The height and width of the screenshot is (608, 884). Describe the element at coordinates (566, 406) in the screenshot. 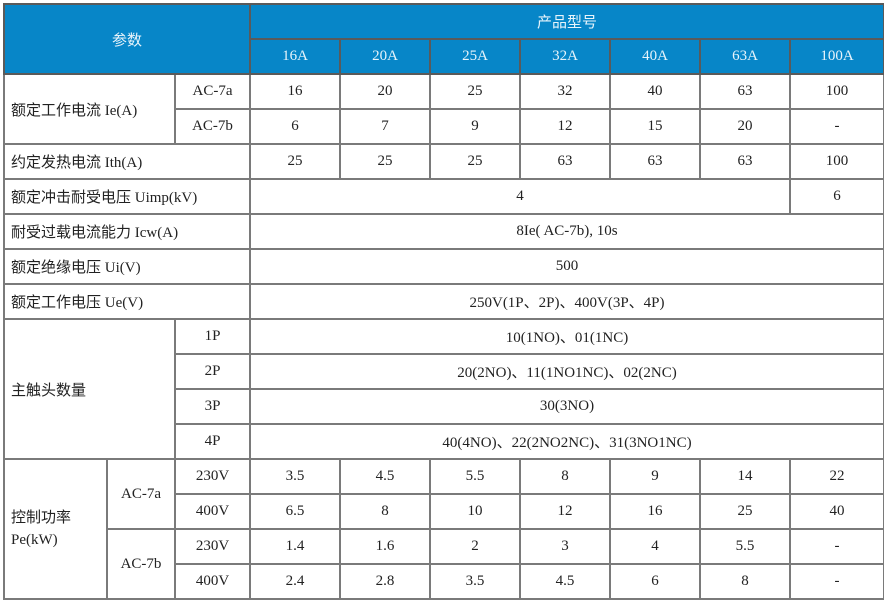

I see `contacts-value: 30(3NO)` at that location.